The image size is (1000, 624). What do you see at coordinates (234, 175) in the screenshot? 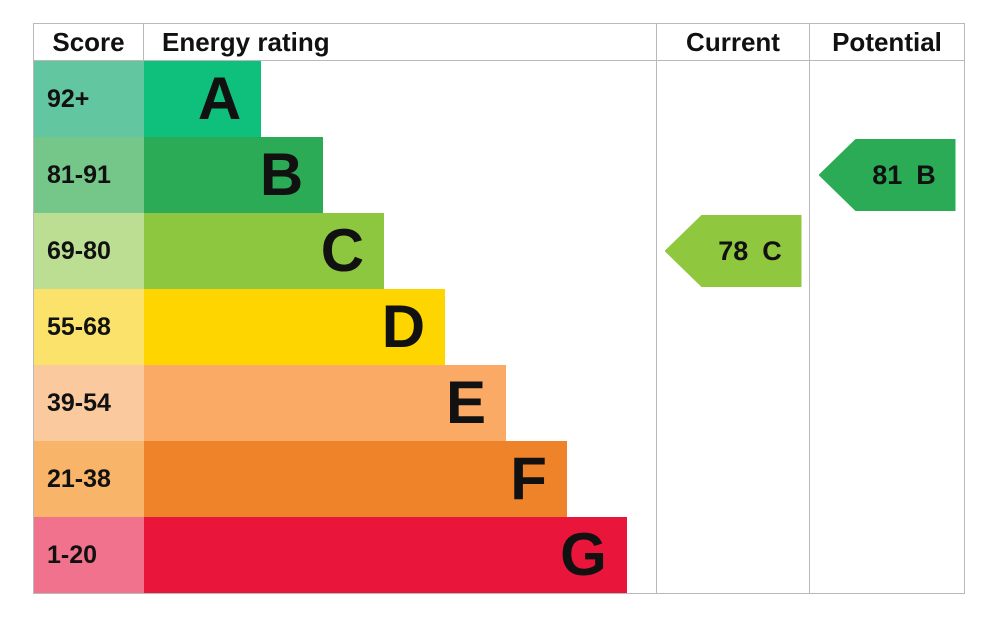
I see `rating-band-bar-b: B` at bounding box center [234, 175].